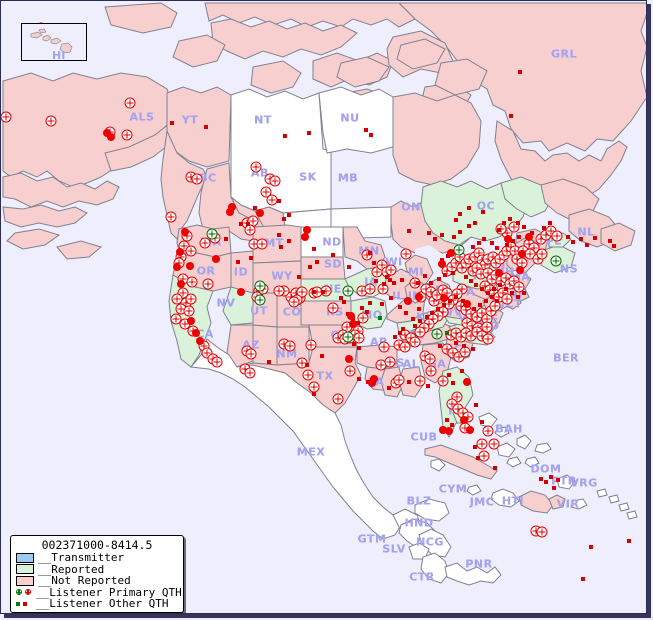 The width and height of the screenshot is (653, 620). I want to click on legend-item-3: __Listener Primary QTH, so click(99, 593).